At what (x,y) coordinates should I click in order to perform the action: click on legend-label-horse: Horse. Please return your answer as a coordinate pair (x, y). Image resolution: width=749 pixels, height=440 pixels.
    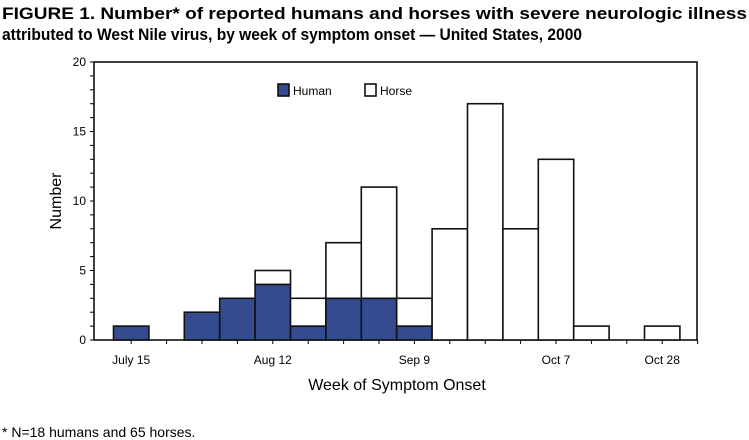
    Looking at the image, I should click on (396, 91).